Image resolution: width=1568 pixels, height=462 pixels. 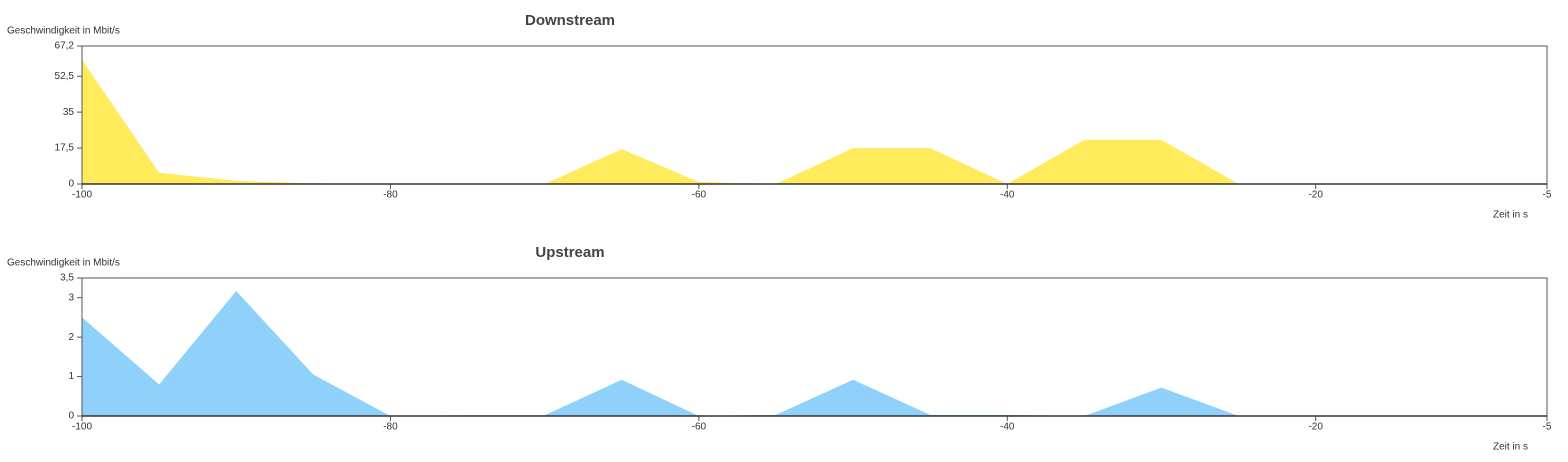 I want to click on y-tick-label: 3, so click(x=71, y=297).